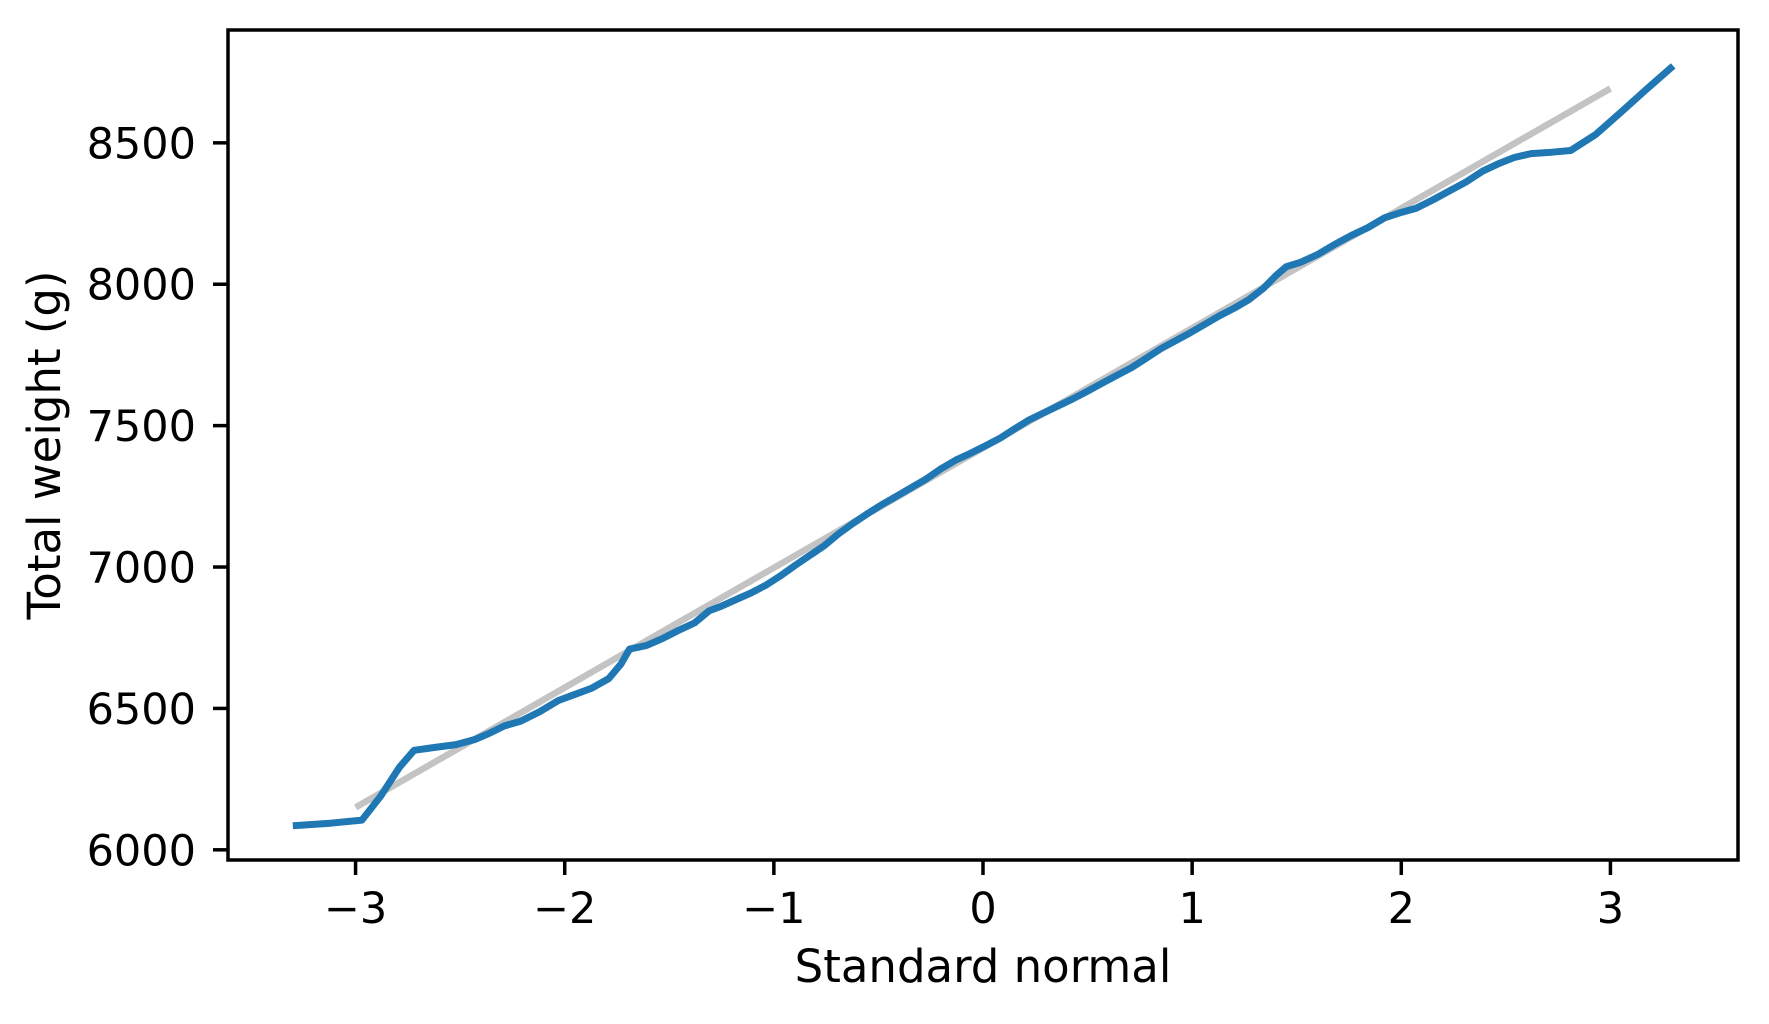  I want to click on y-tick-label: 6000, so click(141, 851).